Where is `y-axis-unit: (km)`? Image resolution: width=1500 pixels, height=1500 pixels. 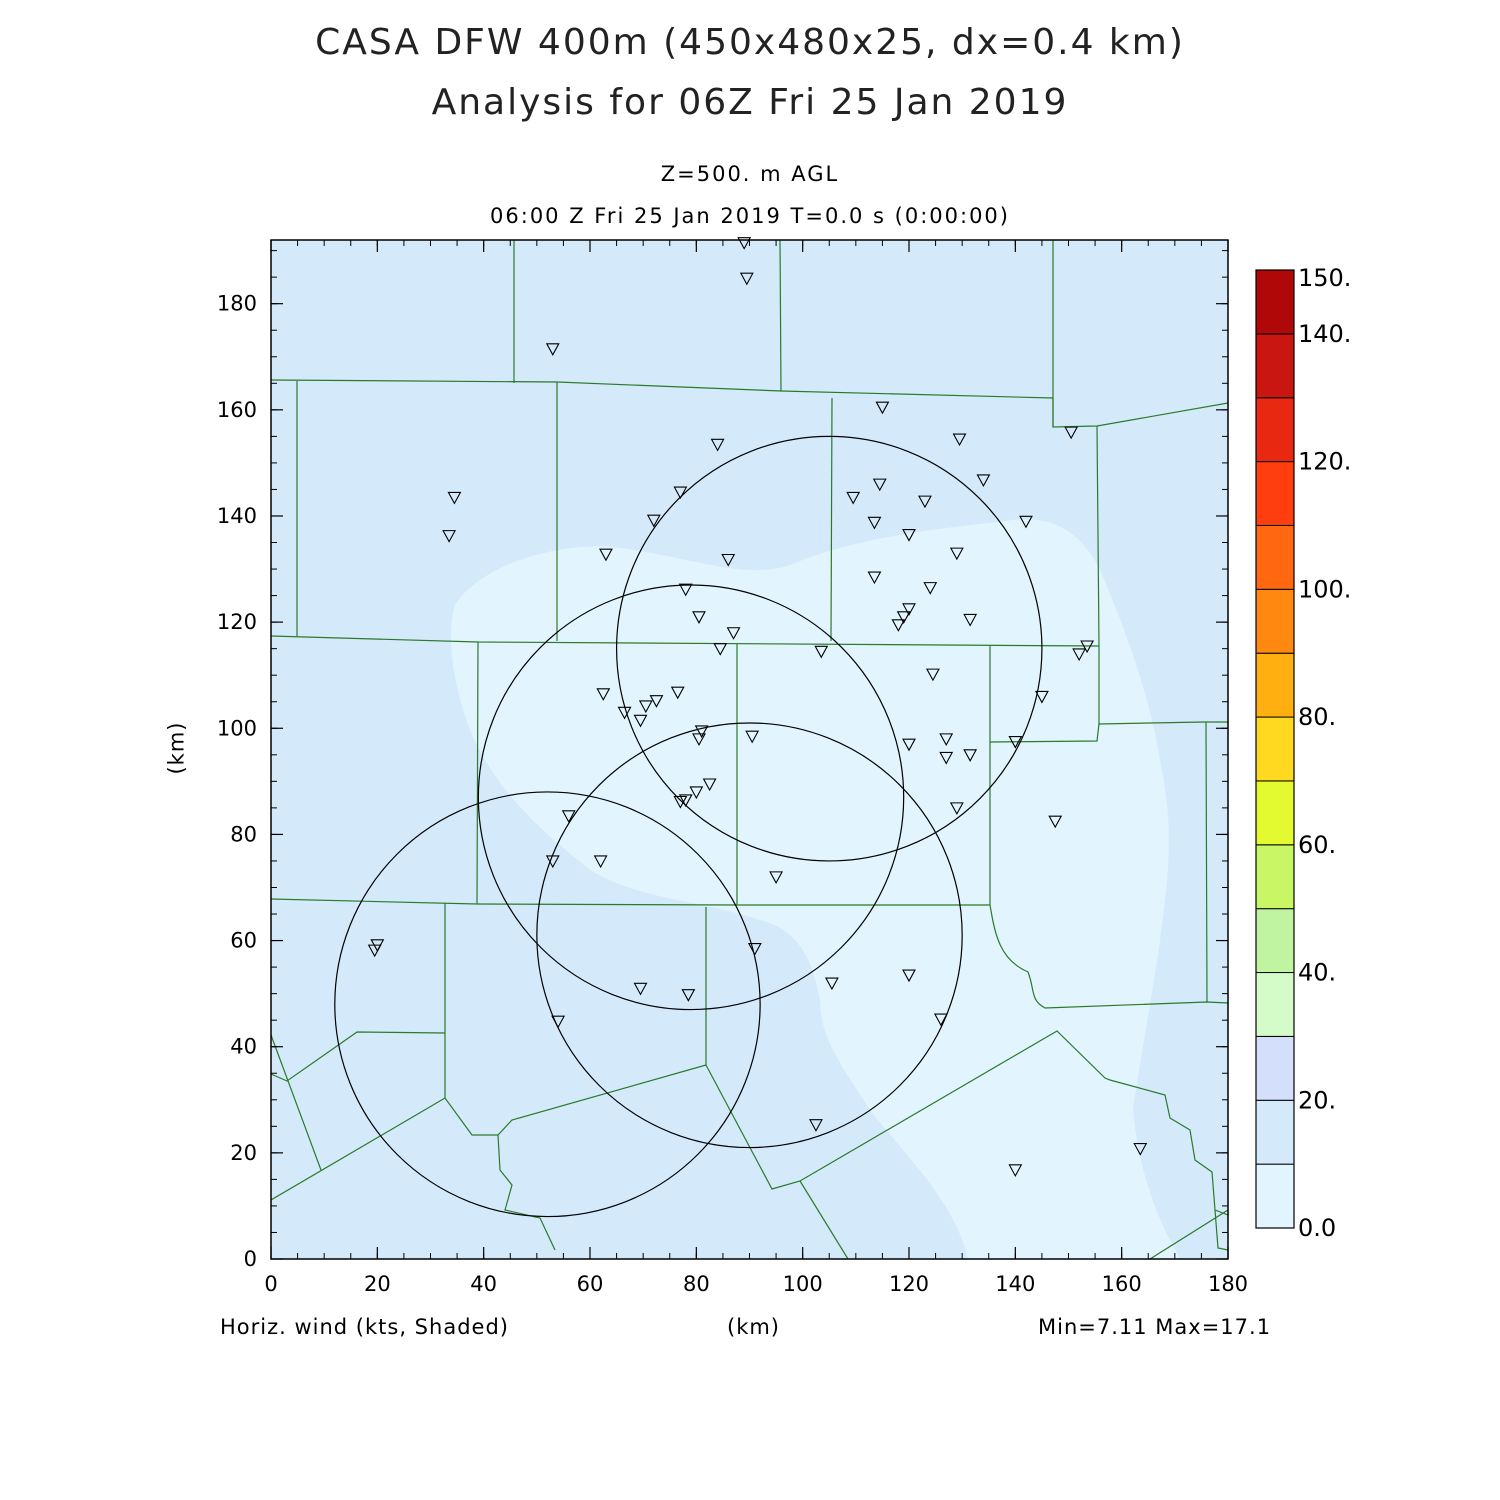 y-axis-unit: (km) is located at coordinates (176, 748).